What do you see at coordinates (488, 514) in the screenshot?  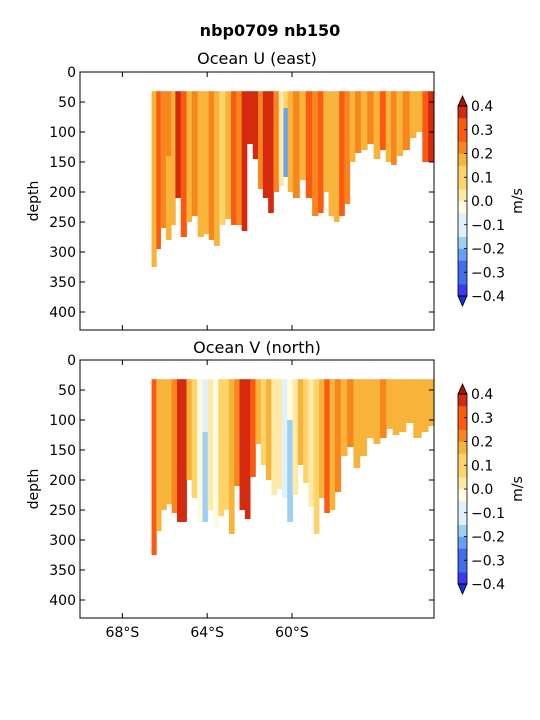 I see `colorbar-tick-label: −0.1` at bounding box center [488, 514].